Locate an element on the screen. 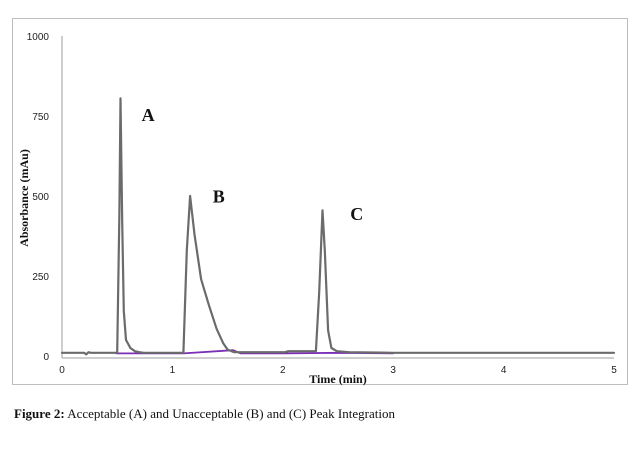  x-tick-label-3: 3 is located at coordinates (393, 370).